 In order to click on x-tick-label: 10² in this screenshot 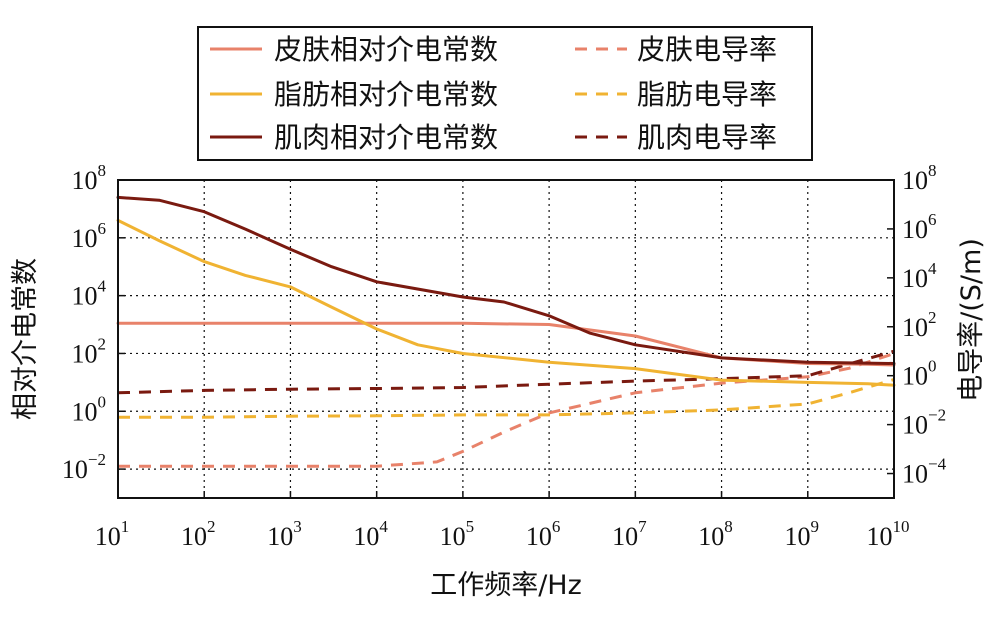, I will do `click(198, 534)`.